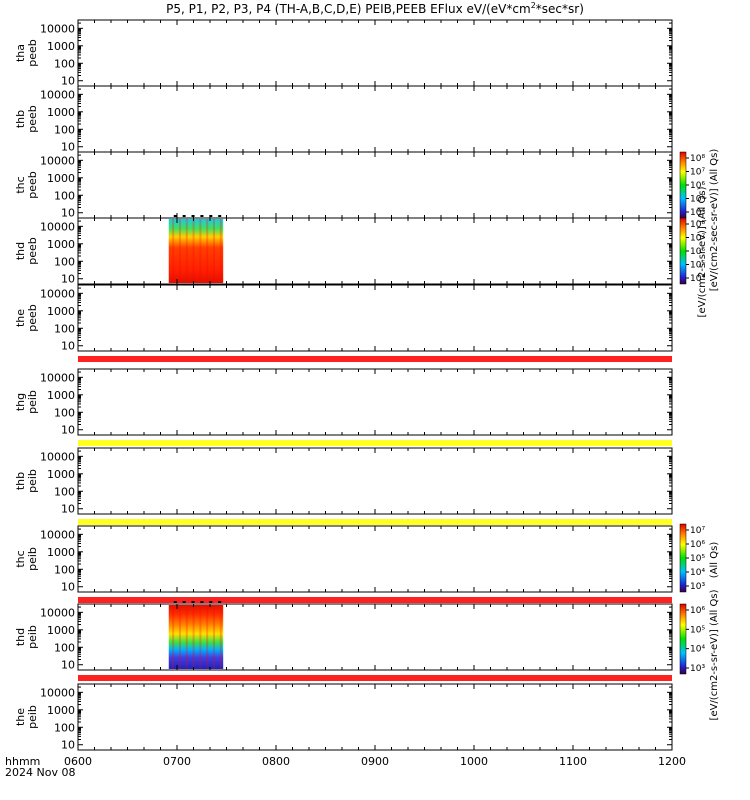 This screenshot has height=800, width=750. I want to click on x-tick-label: 1000, so click(474, 761).